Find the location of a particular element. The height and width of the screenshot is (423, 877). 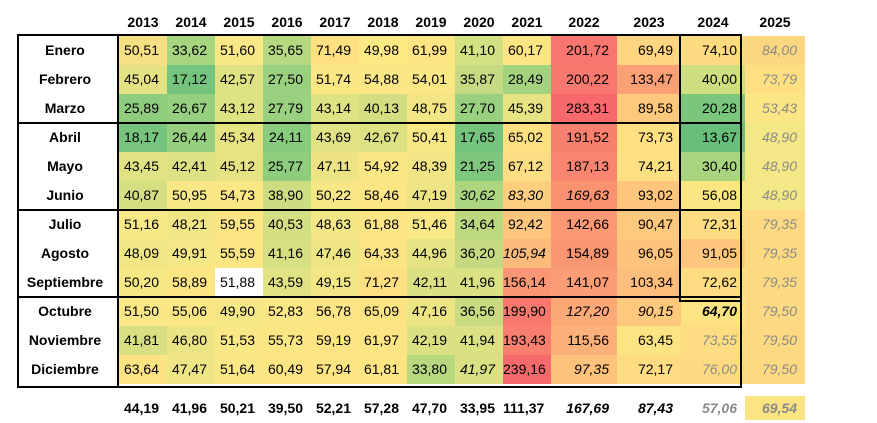

value-cell: 89,58 is located at coordinates (649, 108).